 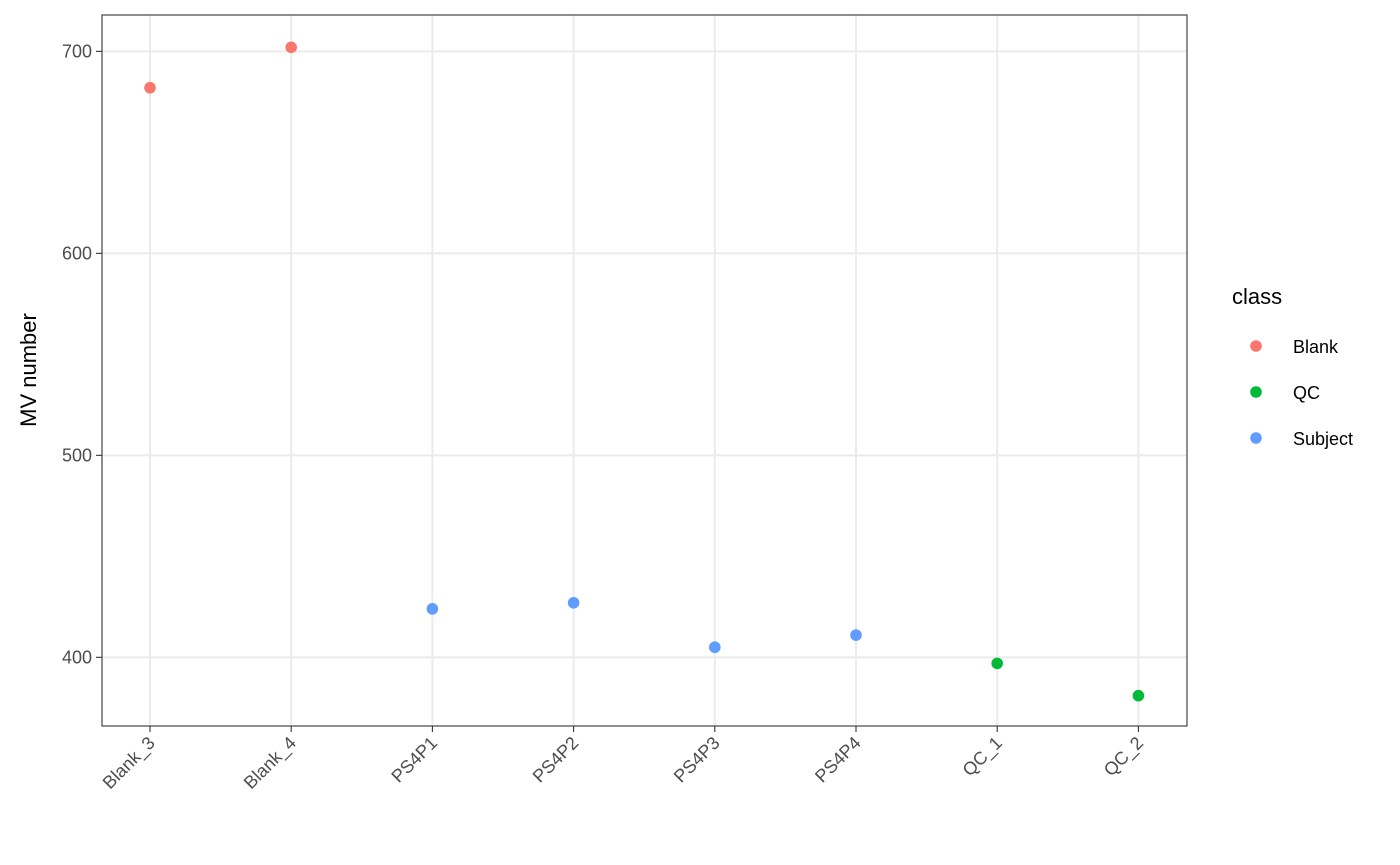 What do you see at coordinates (1323, 439) in the screenshot?
I see `legend-label: Subject` at bounding box center [1323, 439].